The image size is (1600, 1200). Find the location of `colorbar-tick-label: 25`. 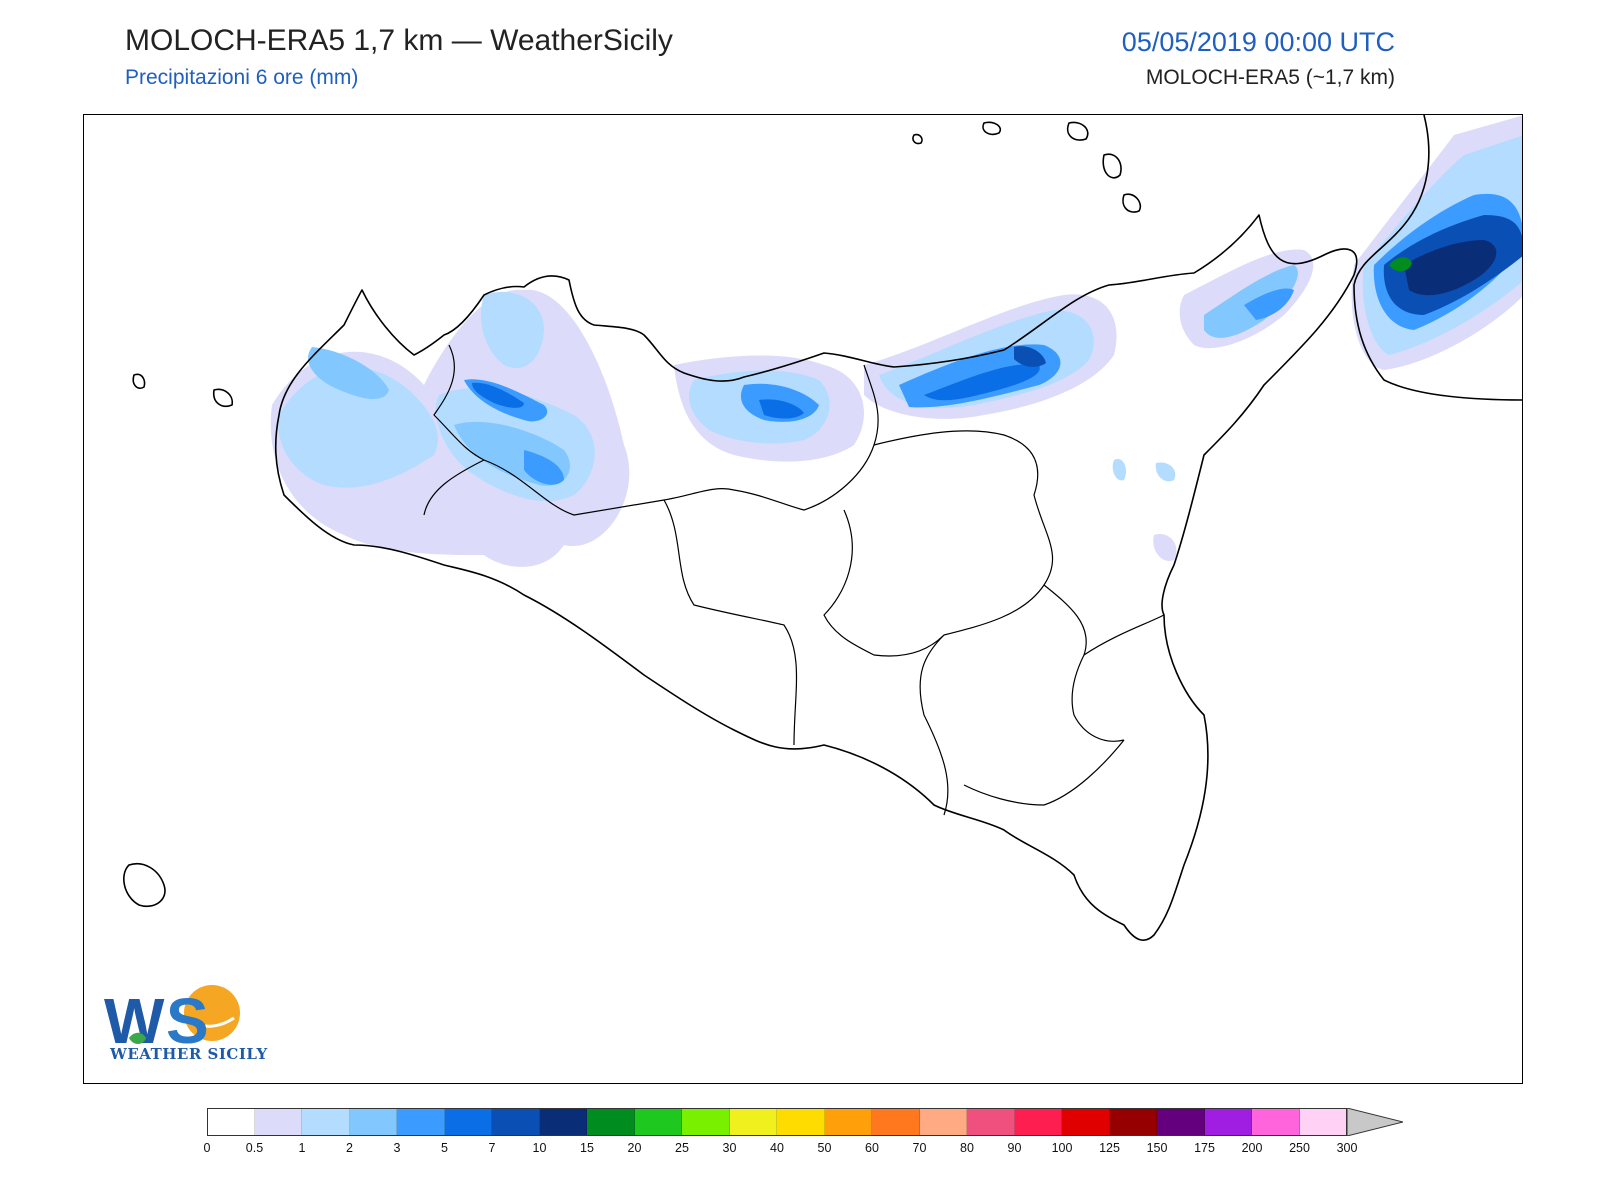

colorbar-tick-label: 25 is located at coordinates (682, 1148).